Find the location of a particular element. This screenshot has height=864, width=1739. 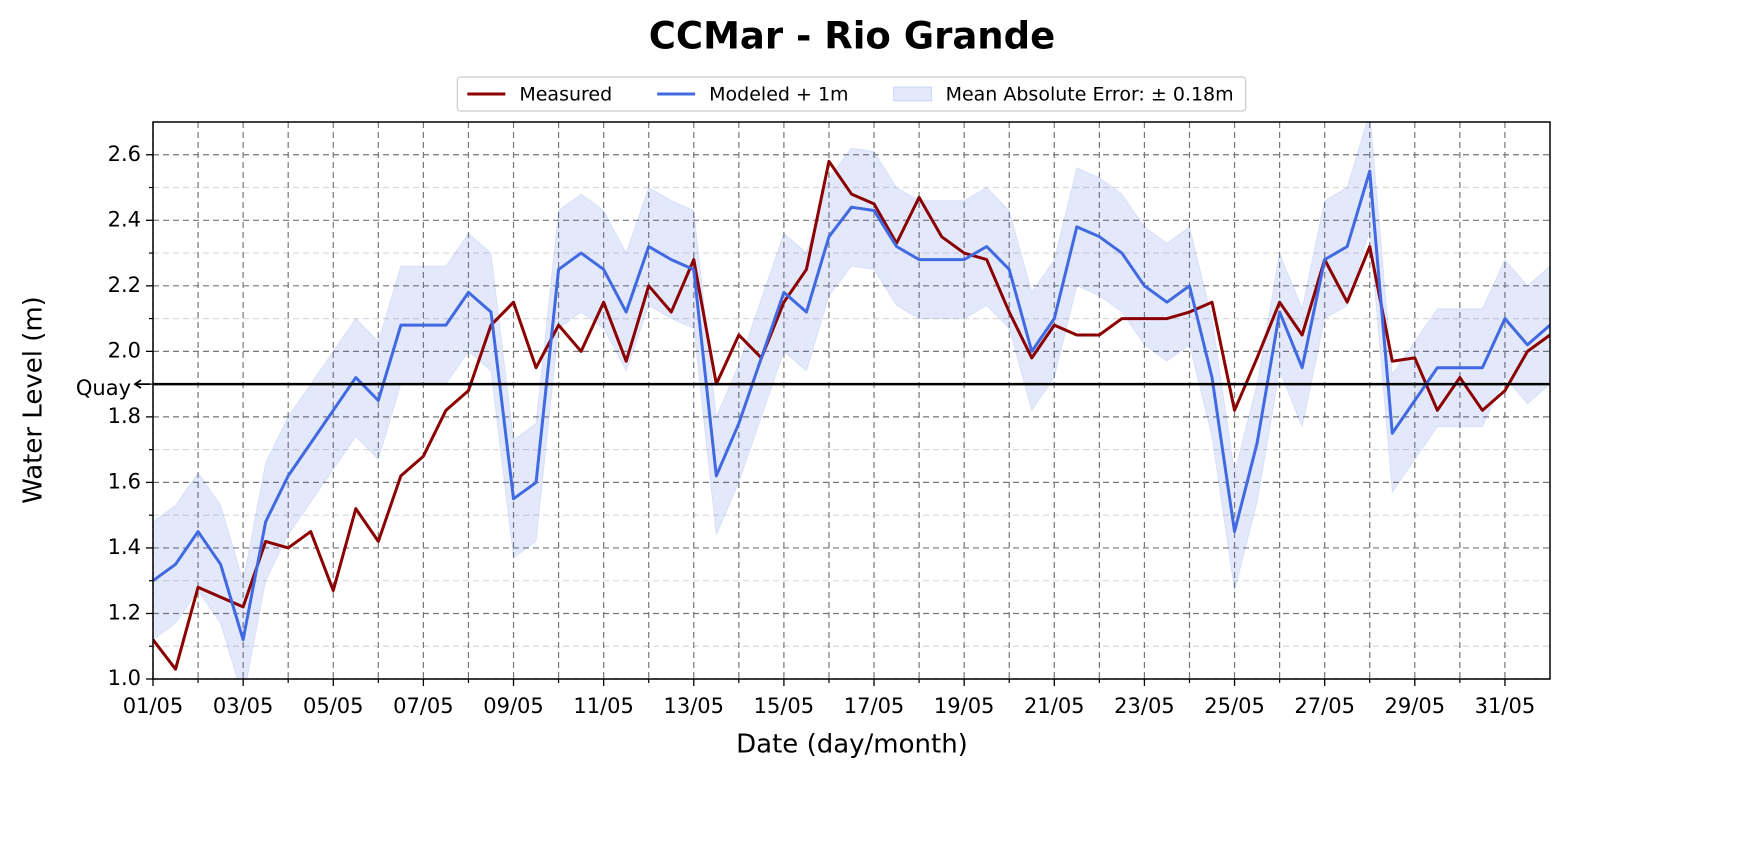

y-tick-label: 1.8 is located at coordinates (124, 416).